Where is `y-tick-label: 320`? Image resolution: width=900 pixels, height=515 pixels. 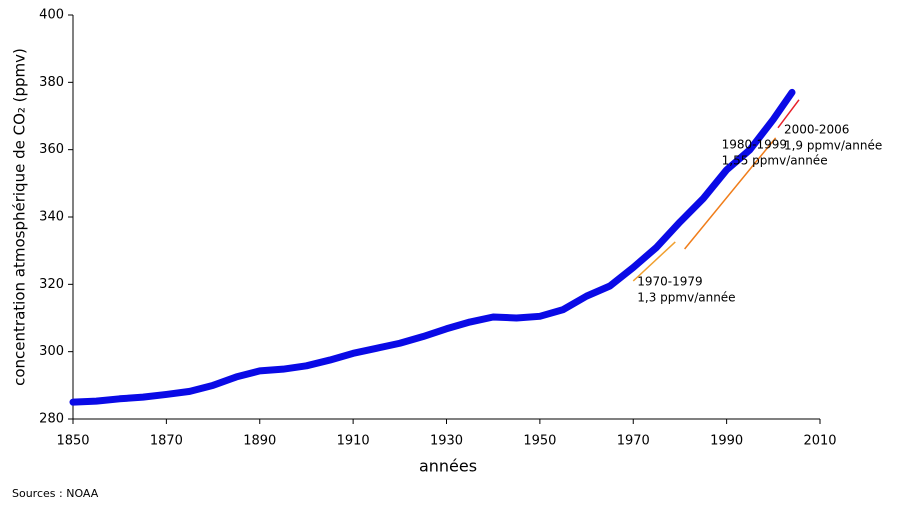 y-tick-label: 320 is located at coordinates (51, 284).